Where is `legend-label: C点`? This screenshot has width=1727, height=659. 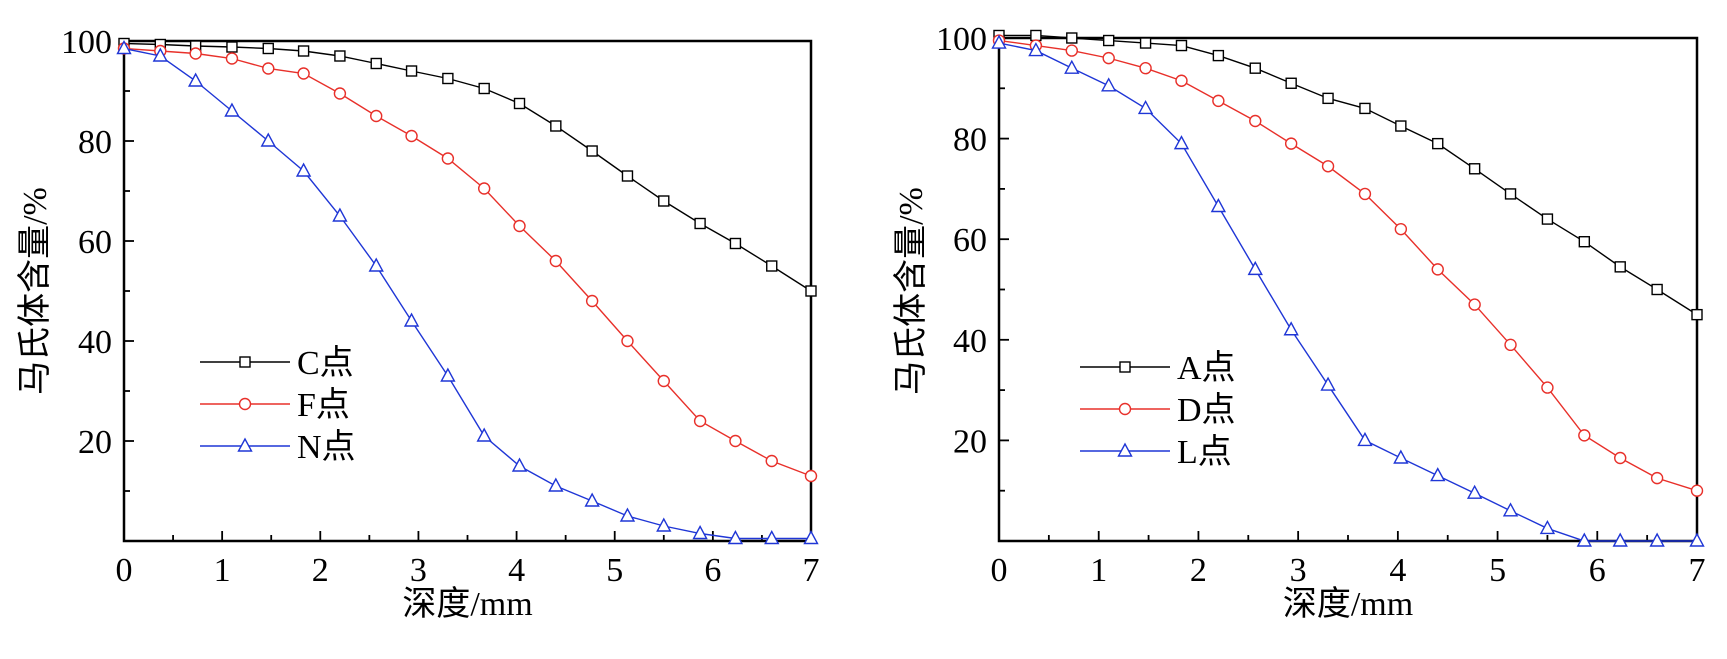
legend-label: C点 is located at coordinates (325, 363).